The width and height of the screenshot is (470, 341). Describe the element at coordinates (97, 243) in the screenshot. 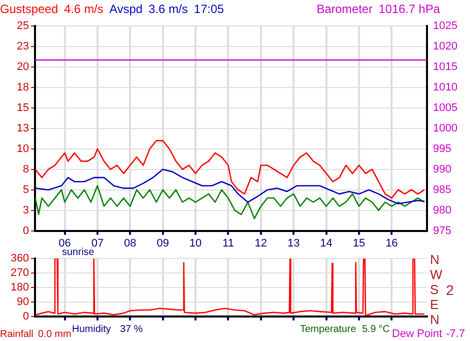

I see `x-tick-label: 07` at that location.